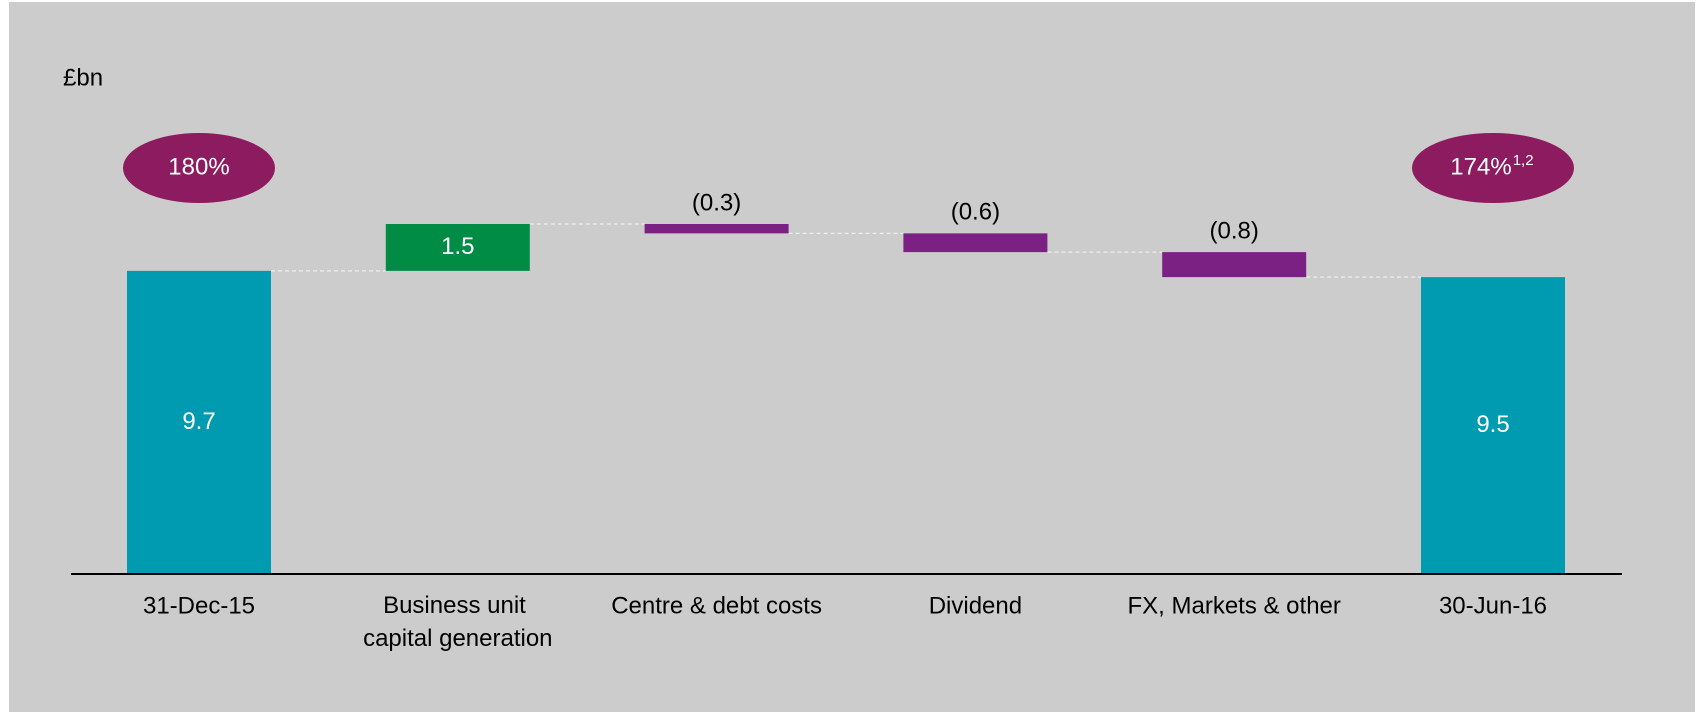 Image resolution: width=1702 pixels, height=712 pixels. Describe the element at coordinates (457, 638) in the screenshot. I see `x-tick-line: capital generation` at that location.